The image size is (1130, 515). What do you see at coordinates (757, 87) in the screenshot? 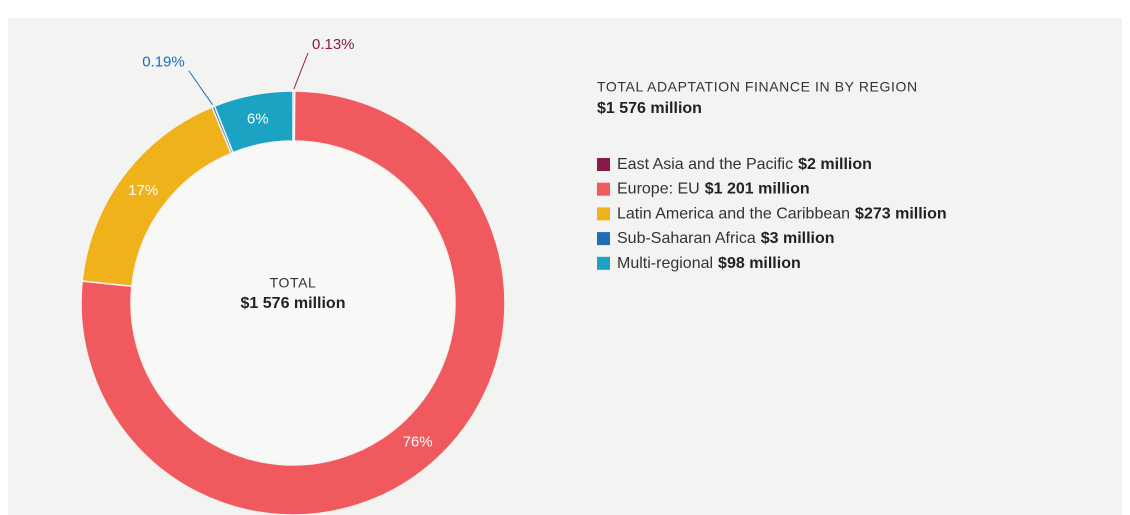
I see `legend-title: TOTAL ADAPTATION FINANCE IN BY REGION` at bounding box center [757, 87].